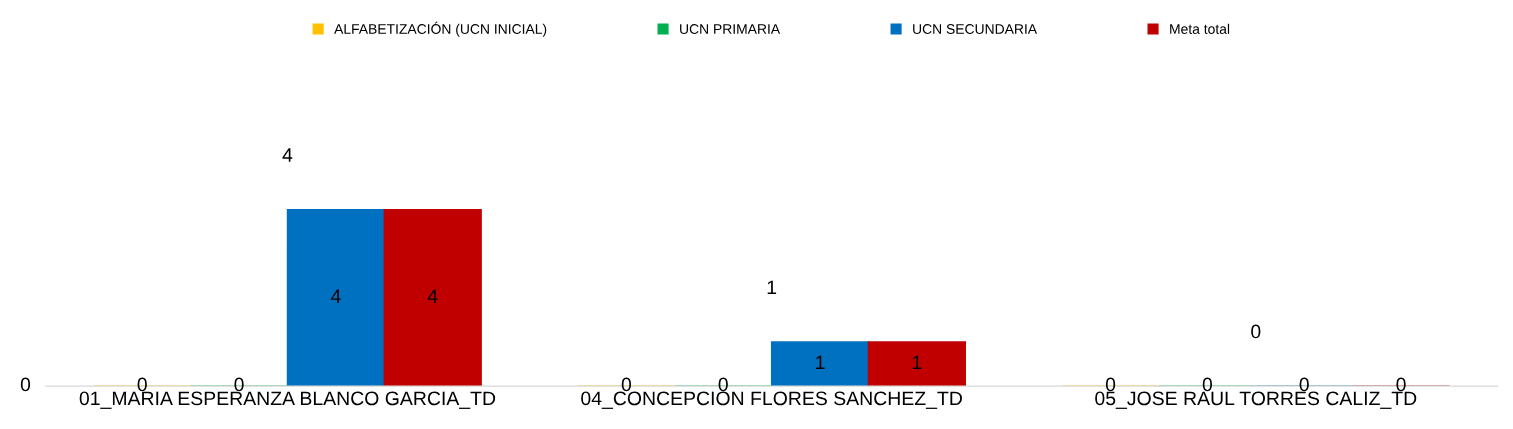  I want to click on legend-label: ALFABETIZACIÓN (UCN INICIAL), so click(440, 29).